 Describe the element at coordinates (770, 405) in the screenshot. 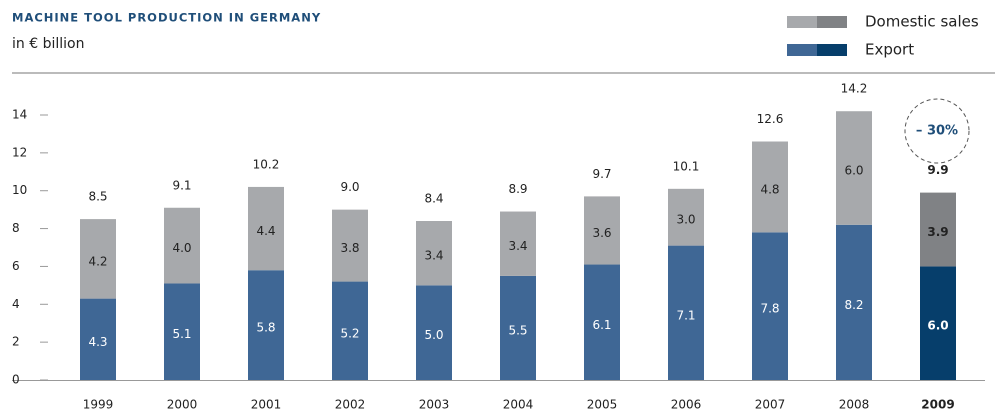

I see `x-tick-label: 2007` at that location.